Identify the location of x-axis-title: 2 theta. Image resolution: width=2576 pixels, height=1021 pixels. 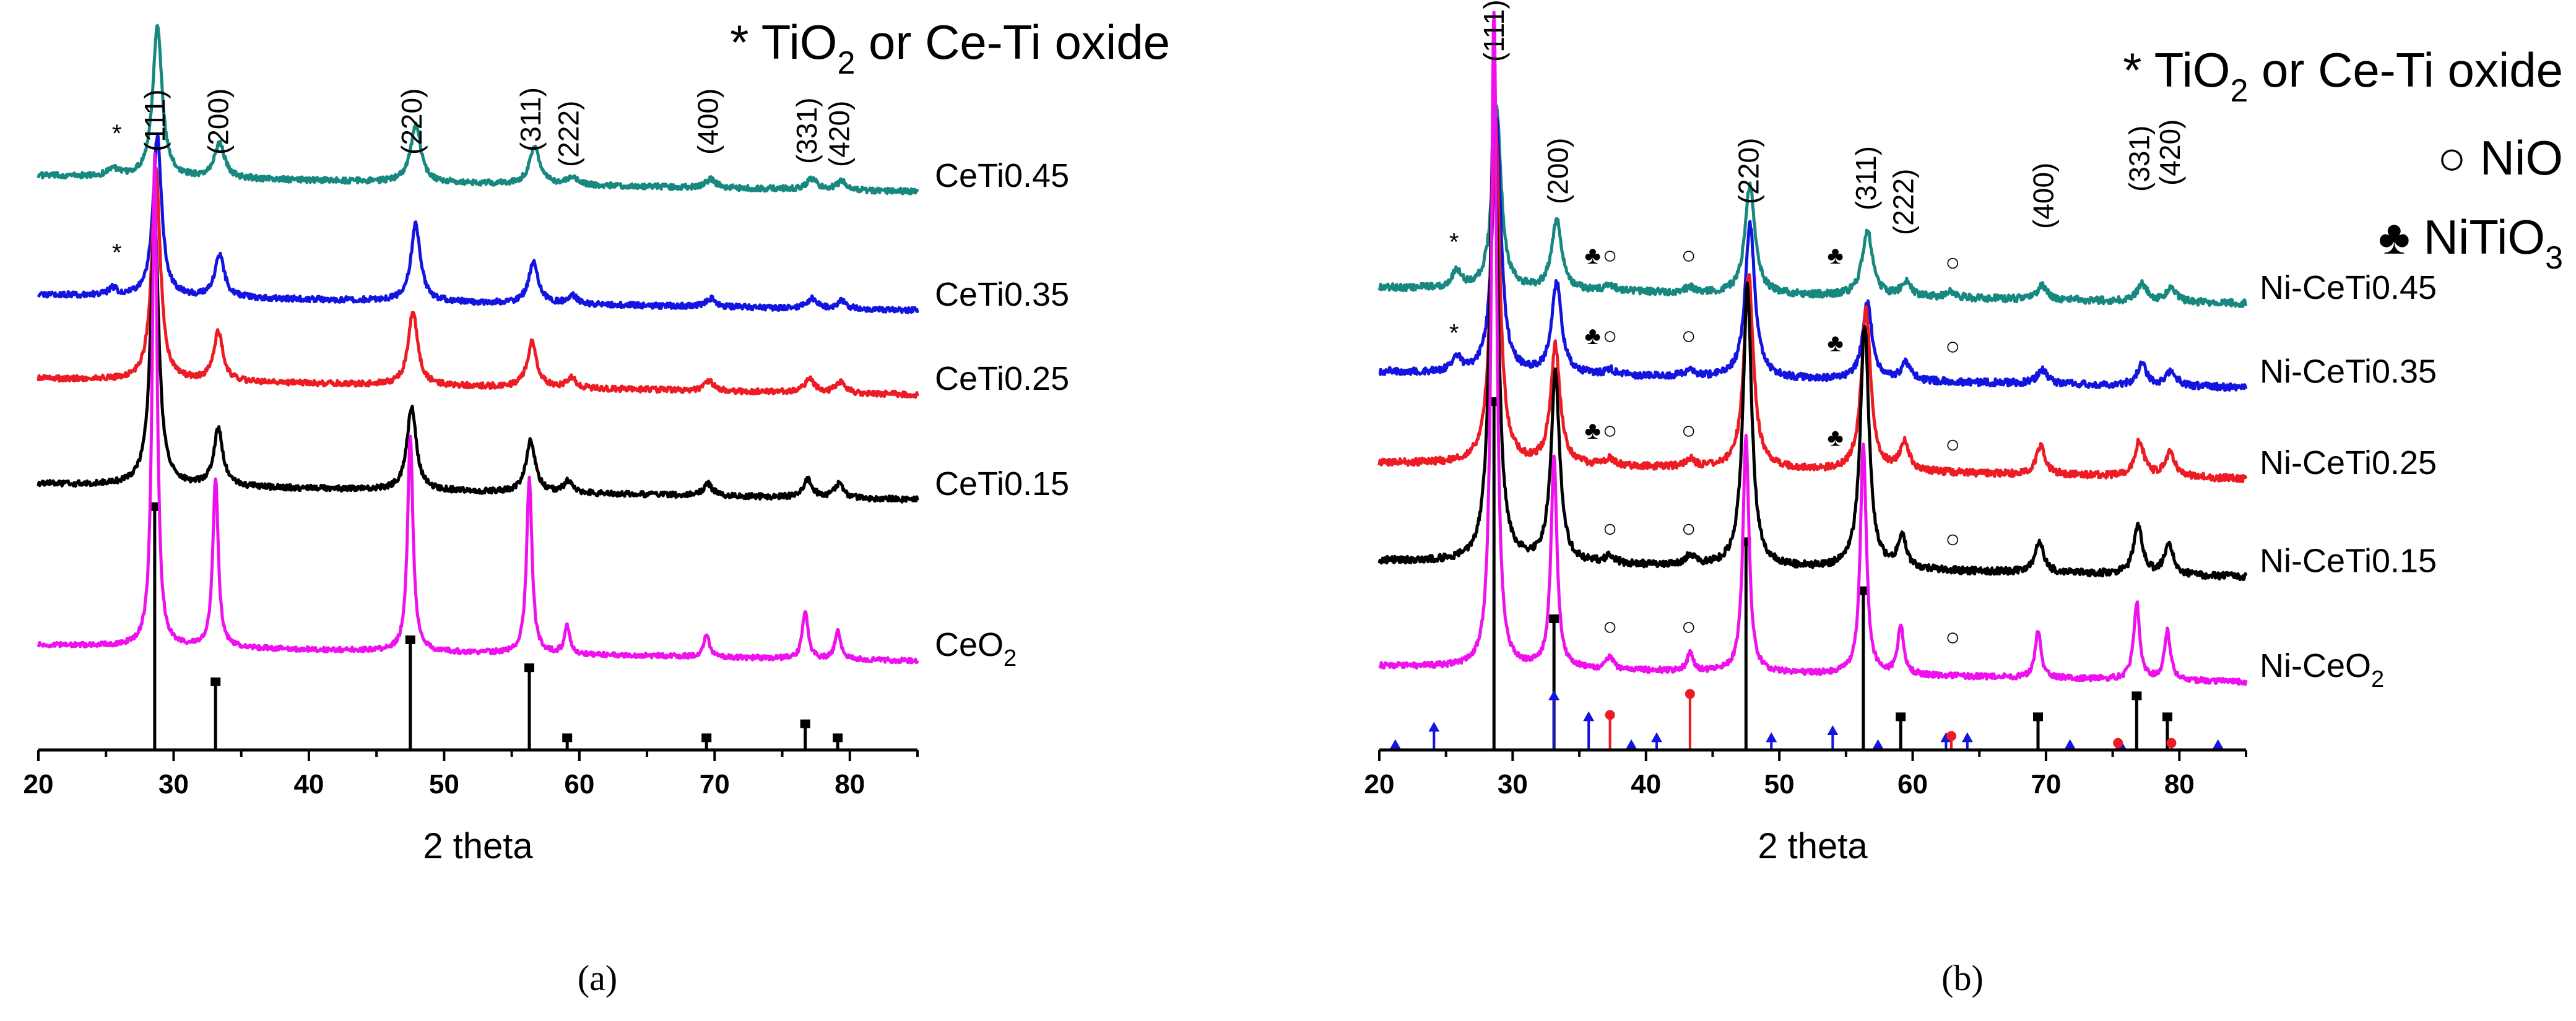
(478, 846).